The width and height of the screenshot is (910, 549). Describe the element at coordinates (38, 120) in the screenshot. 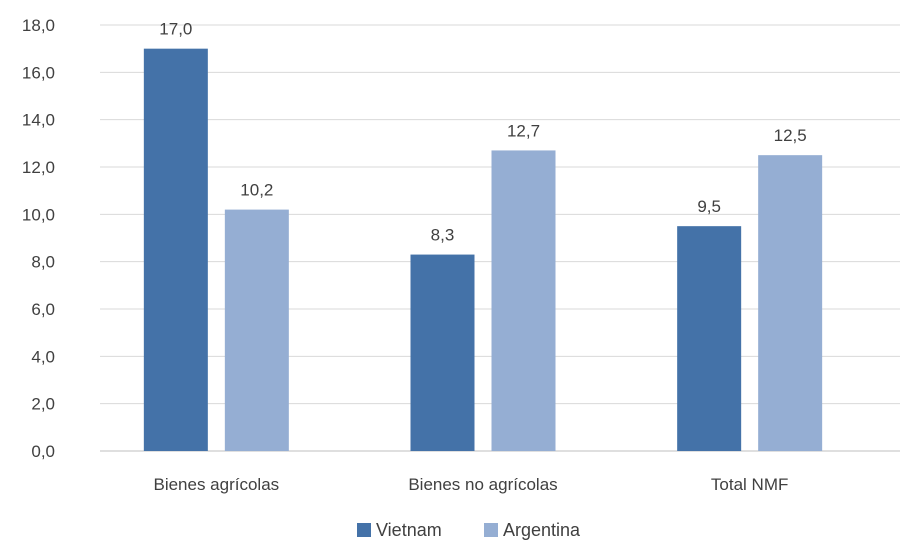

I see `y-tick-label: 14,0` at that location.